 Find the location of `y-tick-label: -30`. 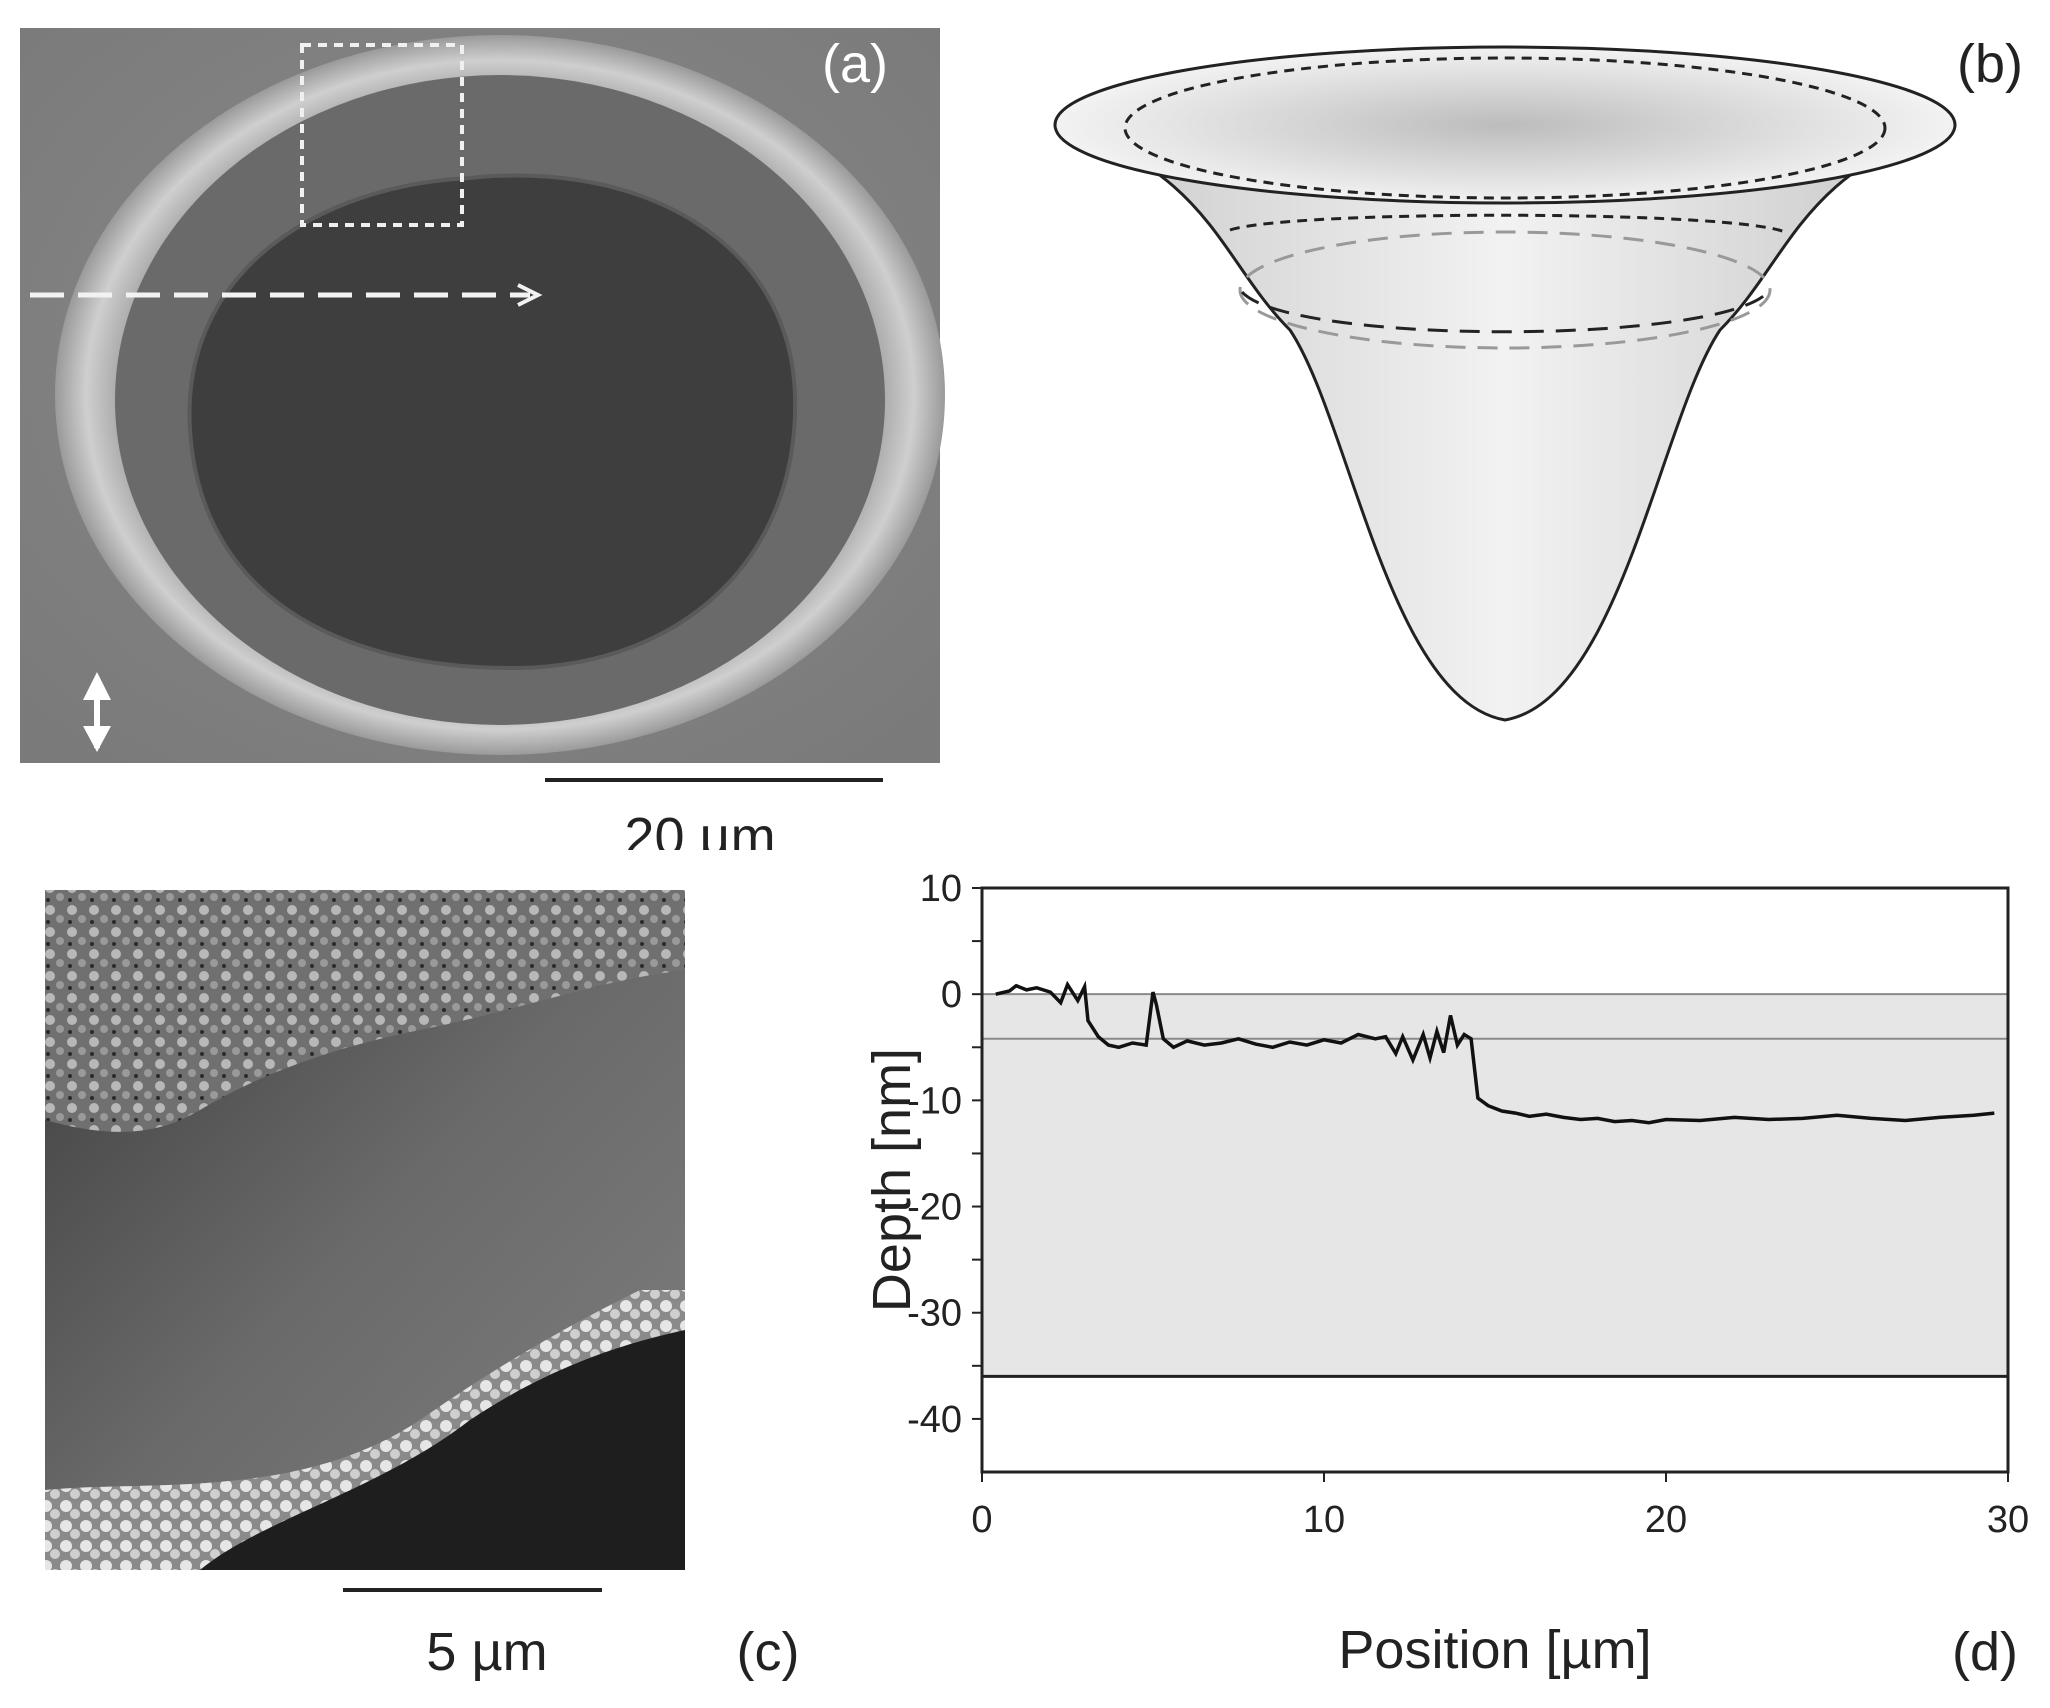

y-tick-label: -30 is located at coordinates (934, 1314).